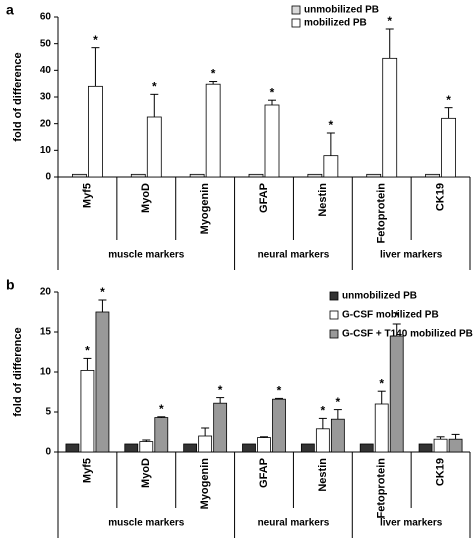 This screenshot has height=539, width=474. Describe the element at coordinates (10, 285) in the screenshot. I see `panel-label: b` at that location.